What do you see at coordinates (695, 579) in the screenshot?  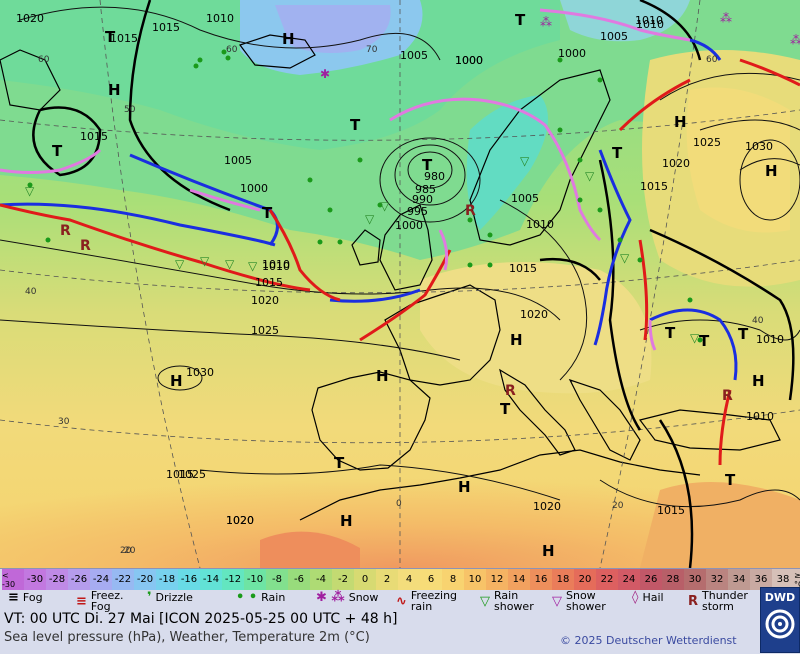 I see `temperature-scale-cell: 30` at bounding box center [695, 579].